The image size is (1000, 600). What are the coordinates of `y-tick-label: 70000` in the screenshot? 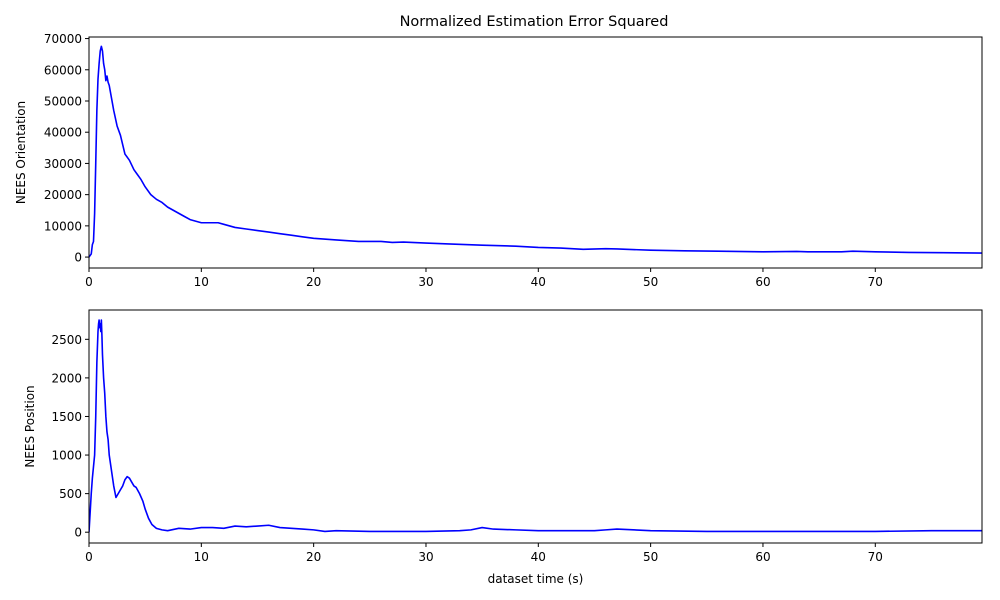 It's located at (63, 39).